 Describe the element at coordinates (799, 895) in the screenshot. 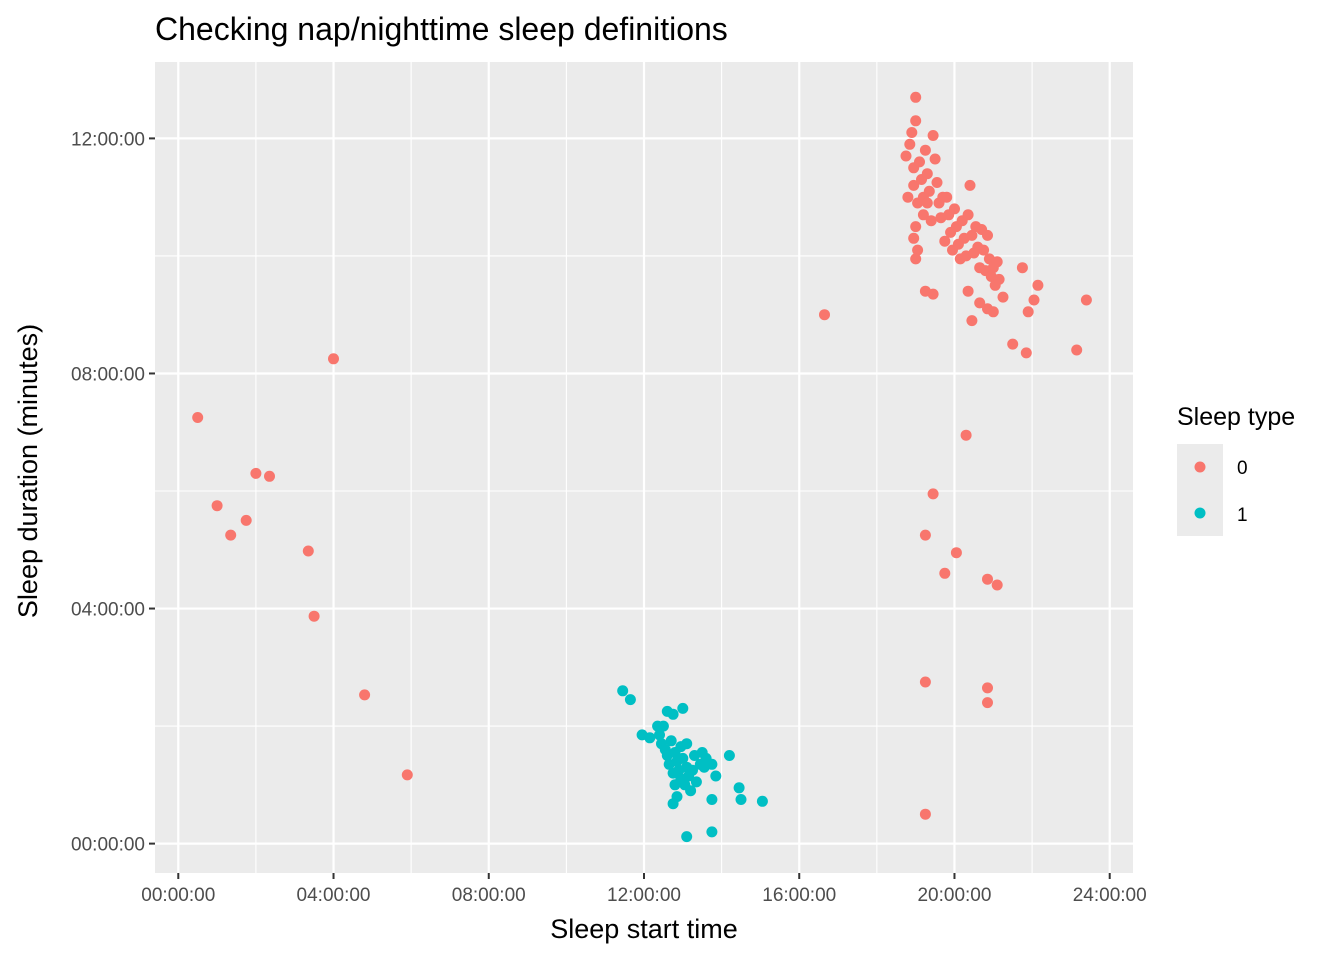

I see `x-tick-label: 16:00:00` at that location.